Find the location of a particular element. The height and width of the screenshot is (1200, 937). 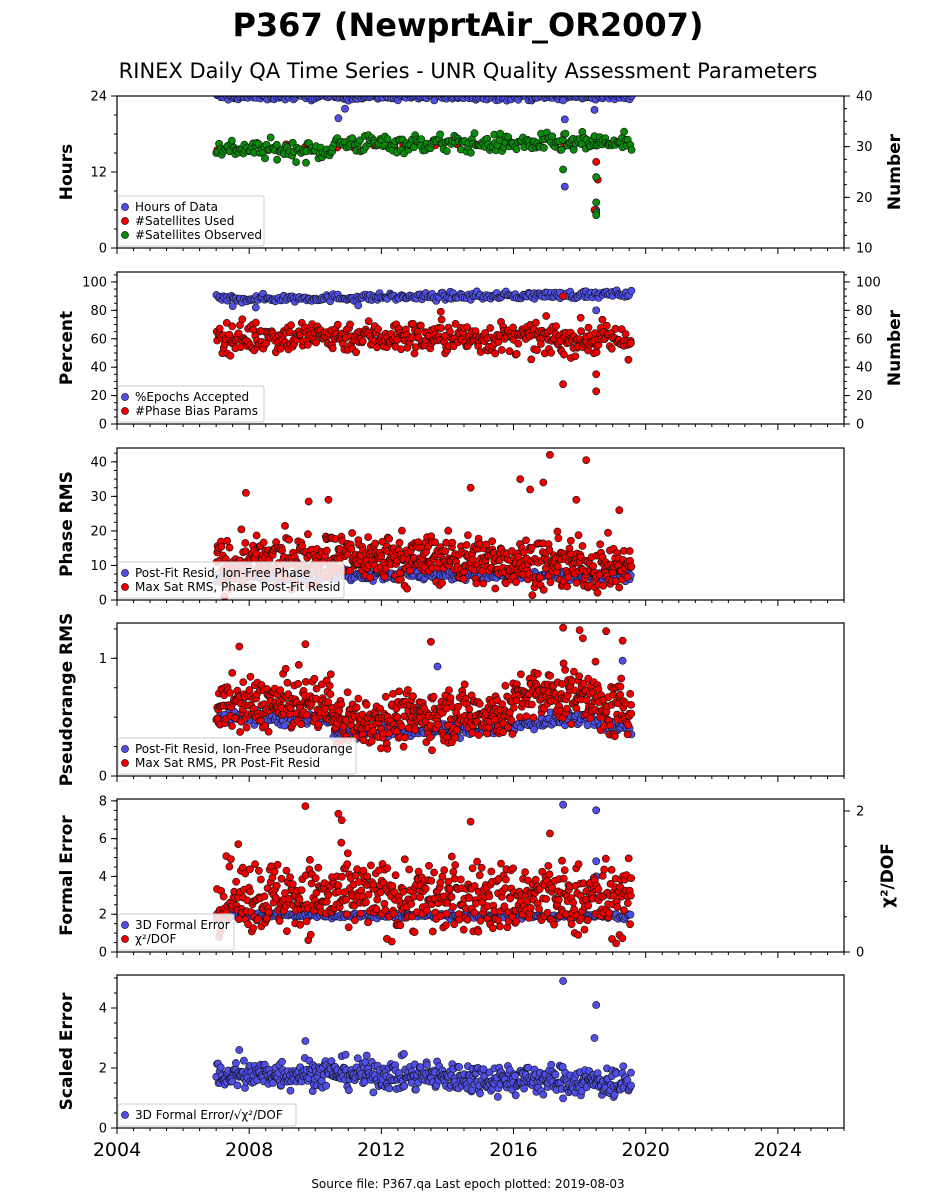

legend-box is located at coordinates (191, 221).